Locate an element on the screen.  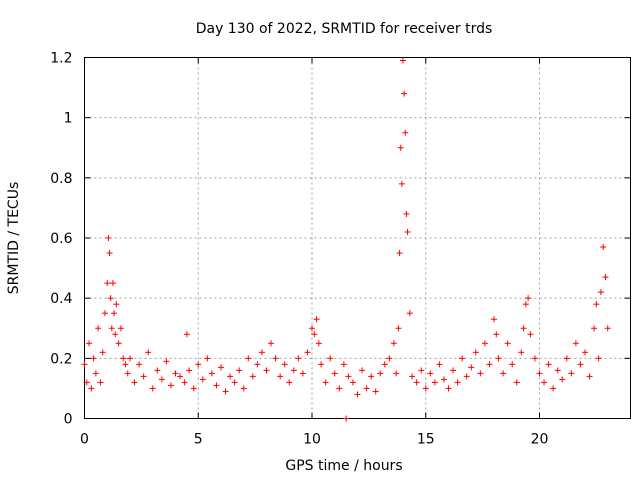
x-tick-label: 0 is located at coordinates (84, 440).